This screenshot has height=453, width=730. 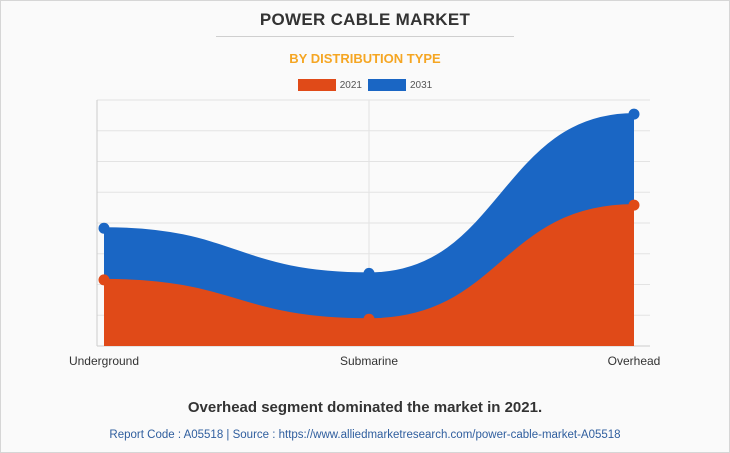 I want to click on title-divider, so click(x=365, y=36).